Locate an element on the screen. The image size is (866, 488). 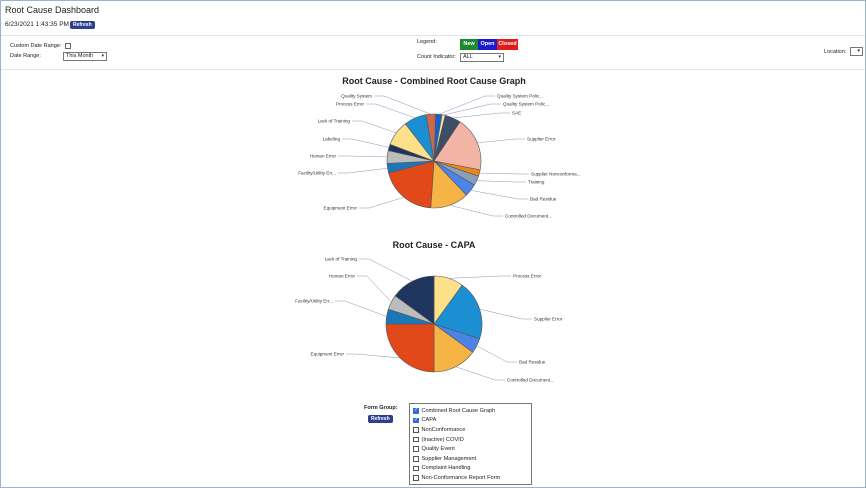
refresh-button: Refresh is located at coordinates (82, 25).